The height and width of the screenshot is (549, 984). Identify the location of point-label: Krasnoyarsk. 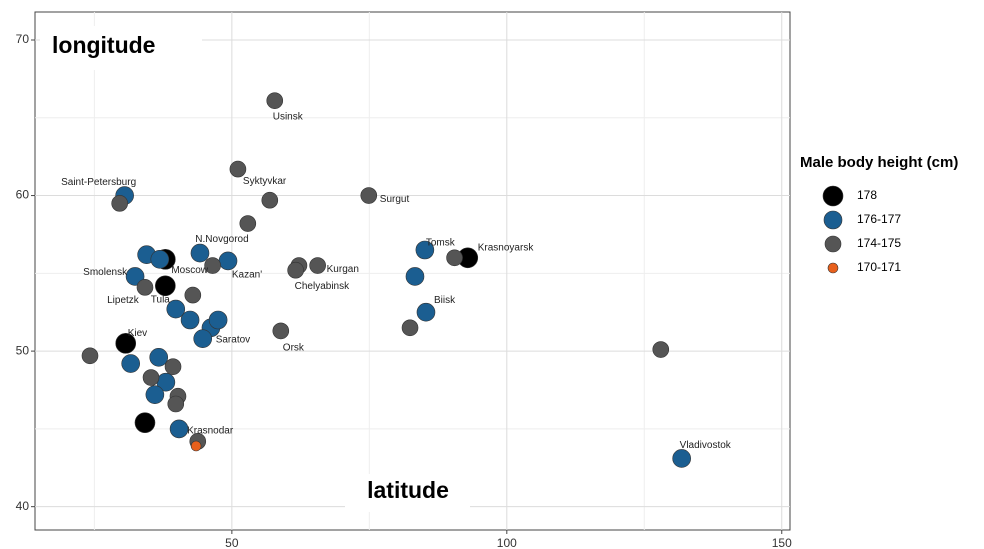
(506, 247).